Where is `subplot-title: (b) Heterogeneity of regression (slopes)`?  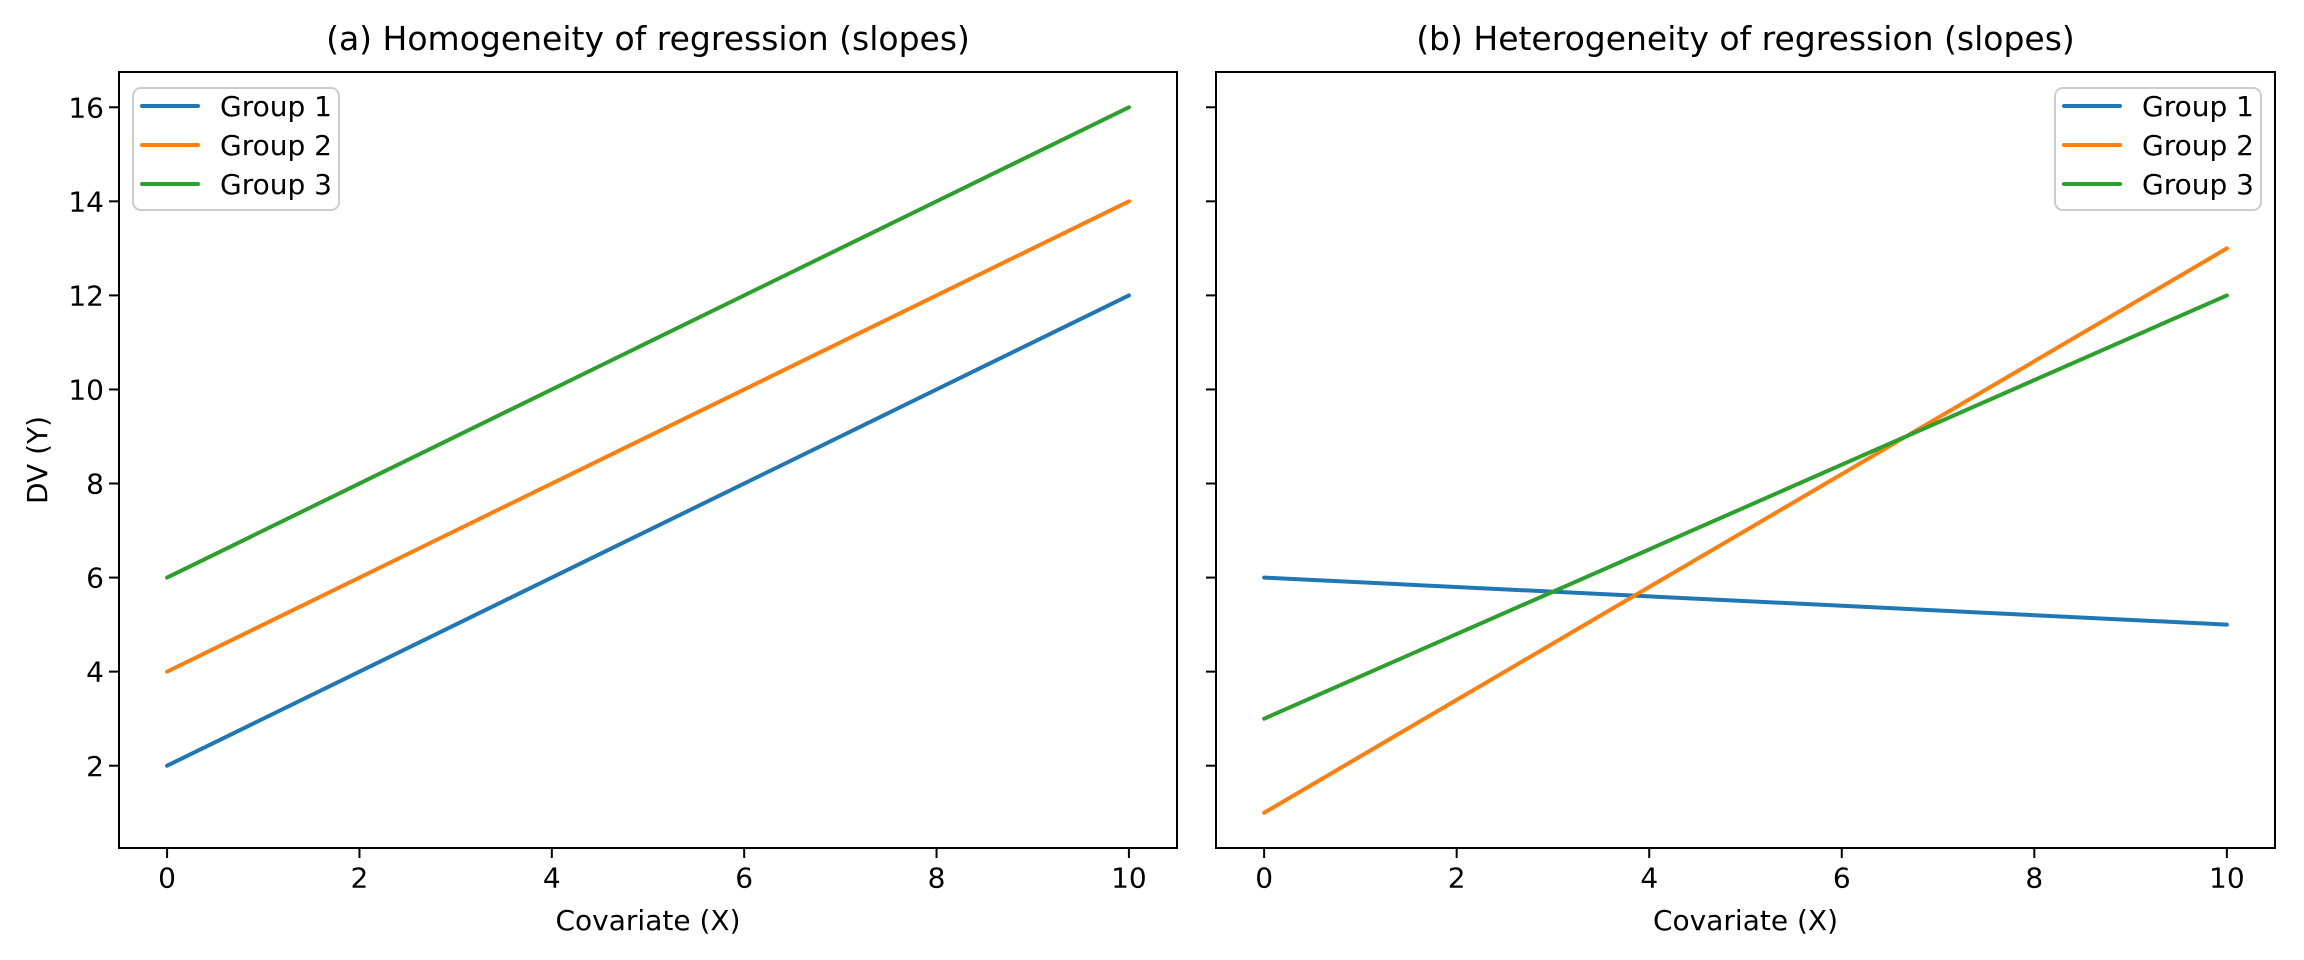
subplot-title: (b) Heterogeneity of regression (slopes) is located at coordinates (1745, 38).